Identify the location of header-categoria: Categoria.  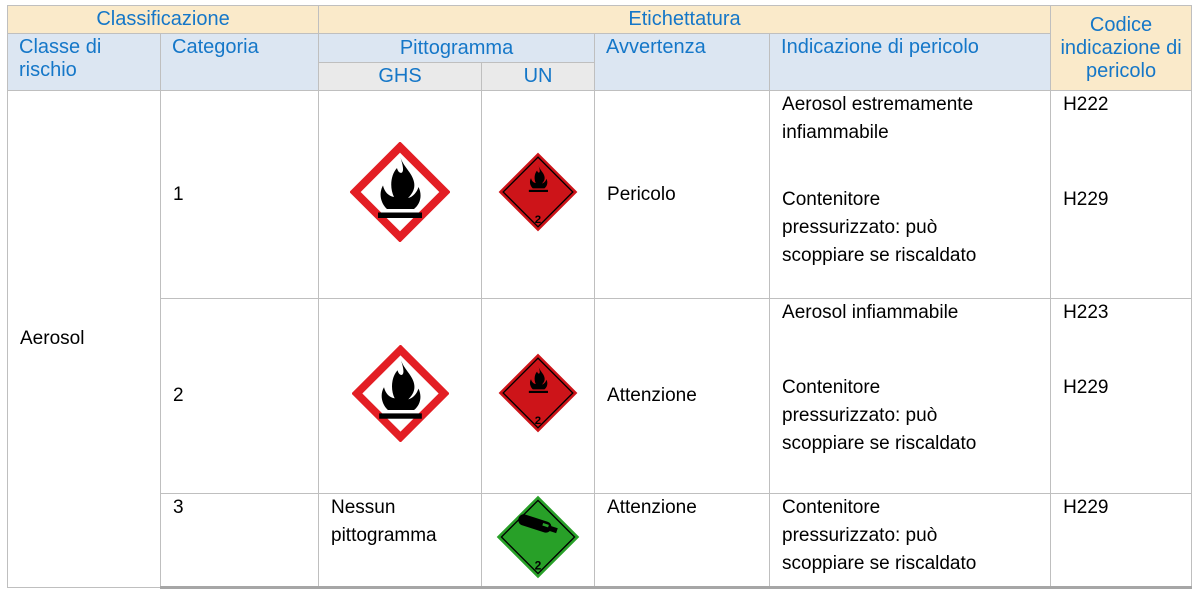
(239, 62).